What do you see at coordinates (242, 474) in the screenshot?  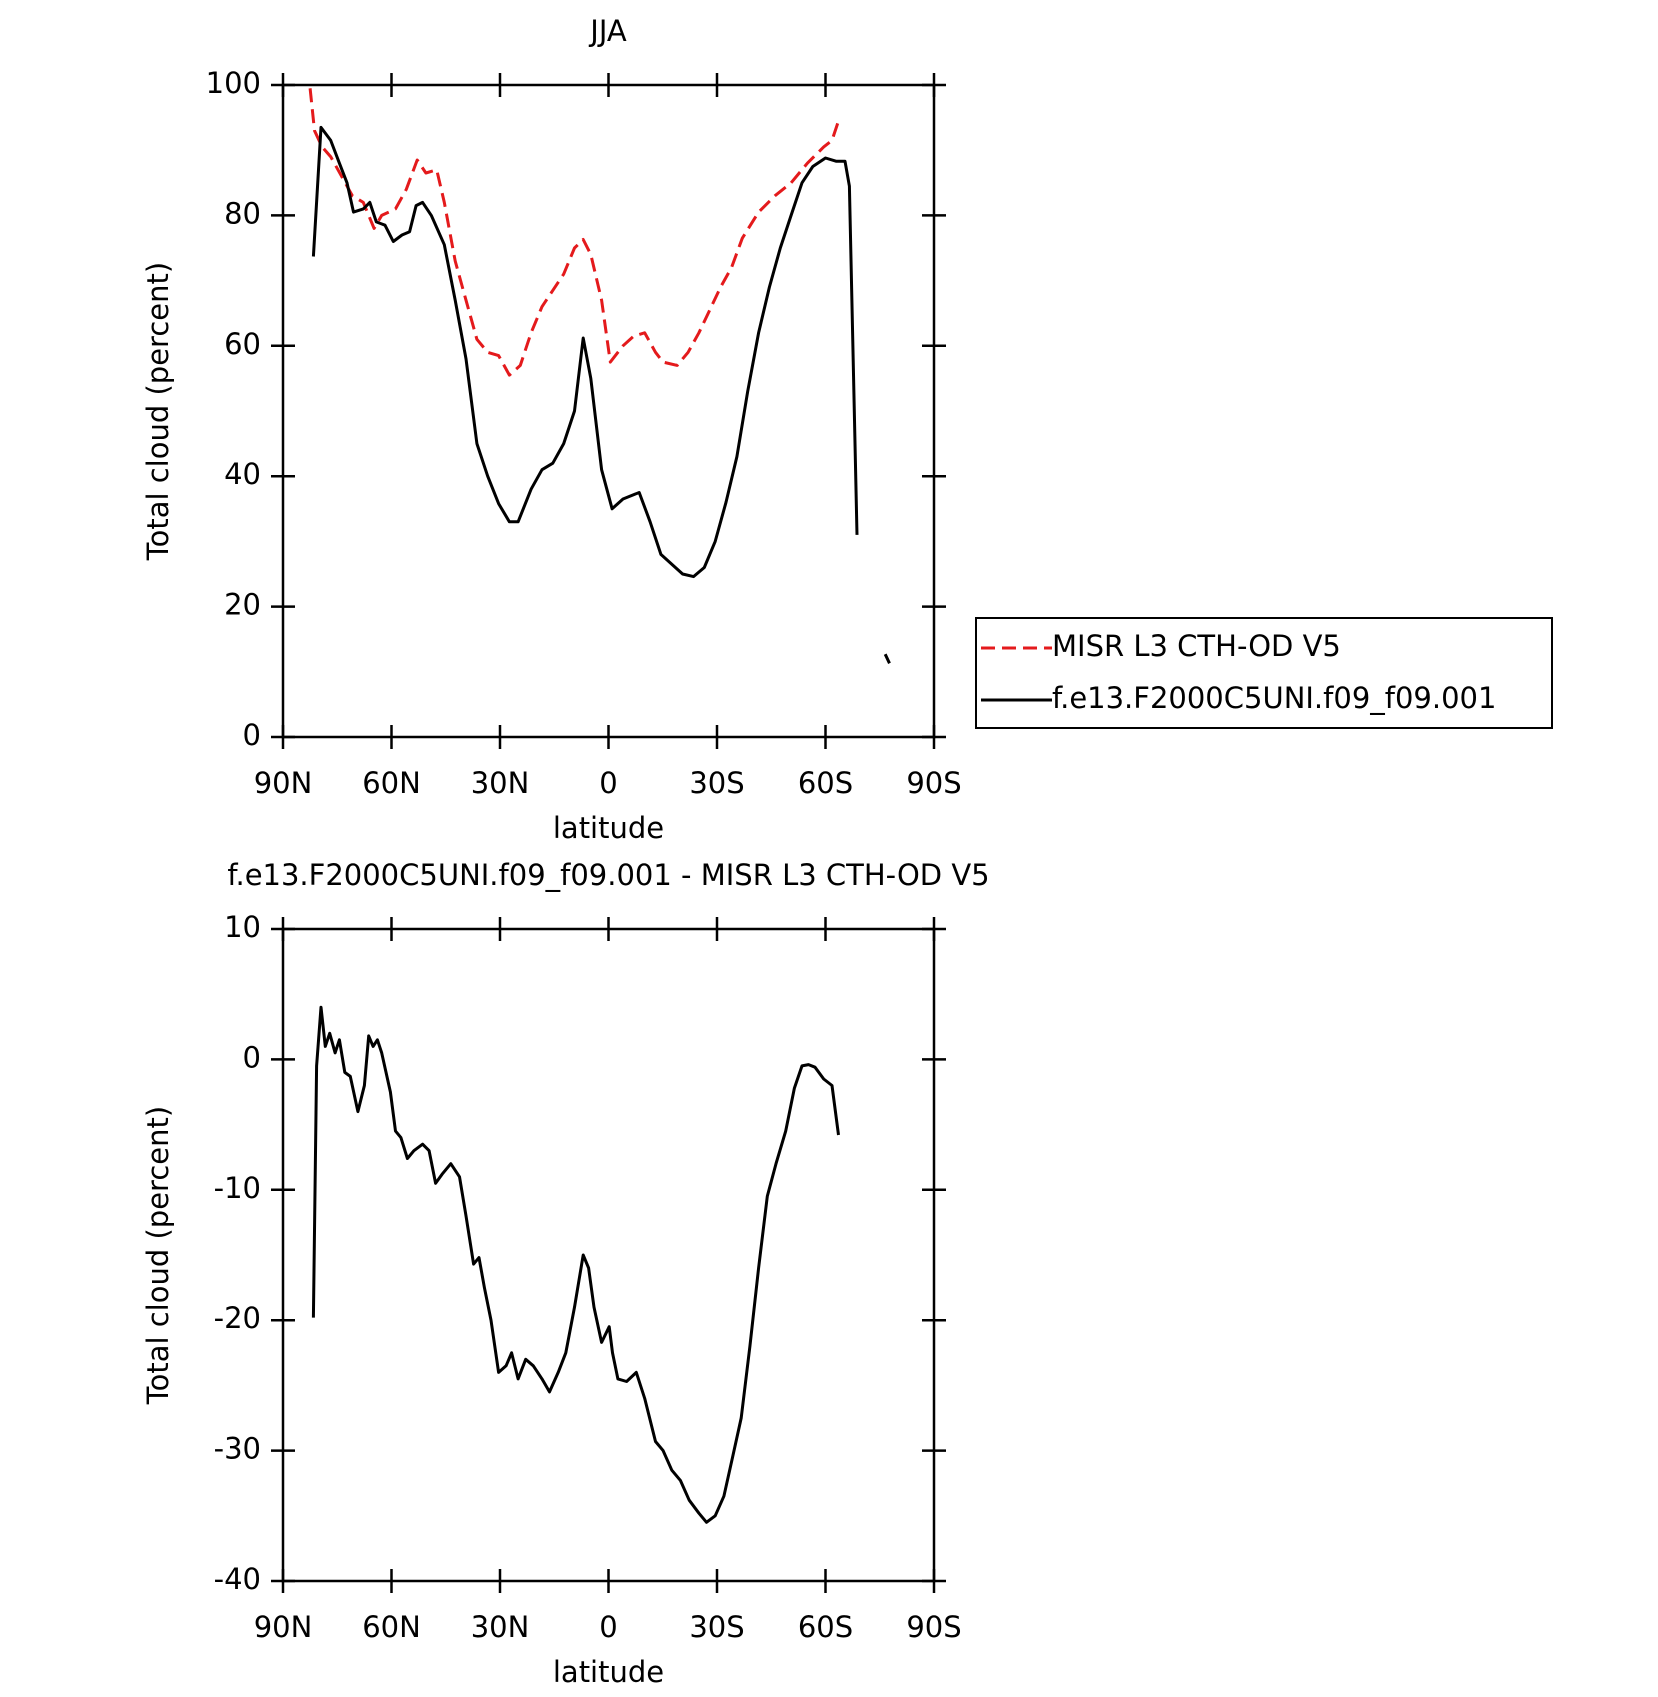 I see `y-tick-label: 40` at bounding box center [242, 474].